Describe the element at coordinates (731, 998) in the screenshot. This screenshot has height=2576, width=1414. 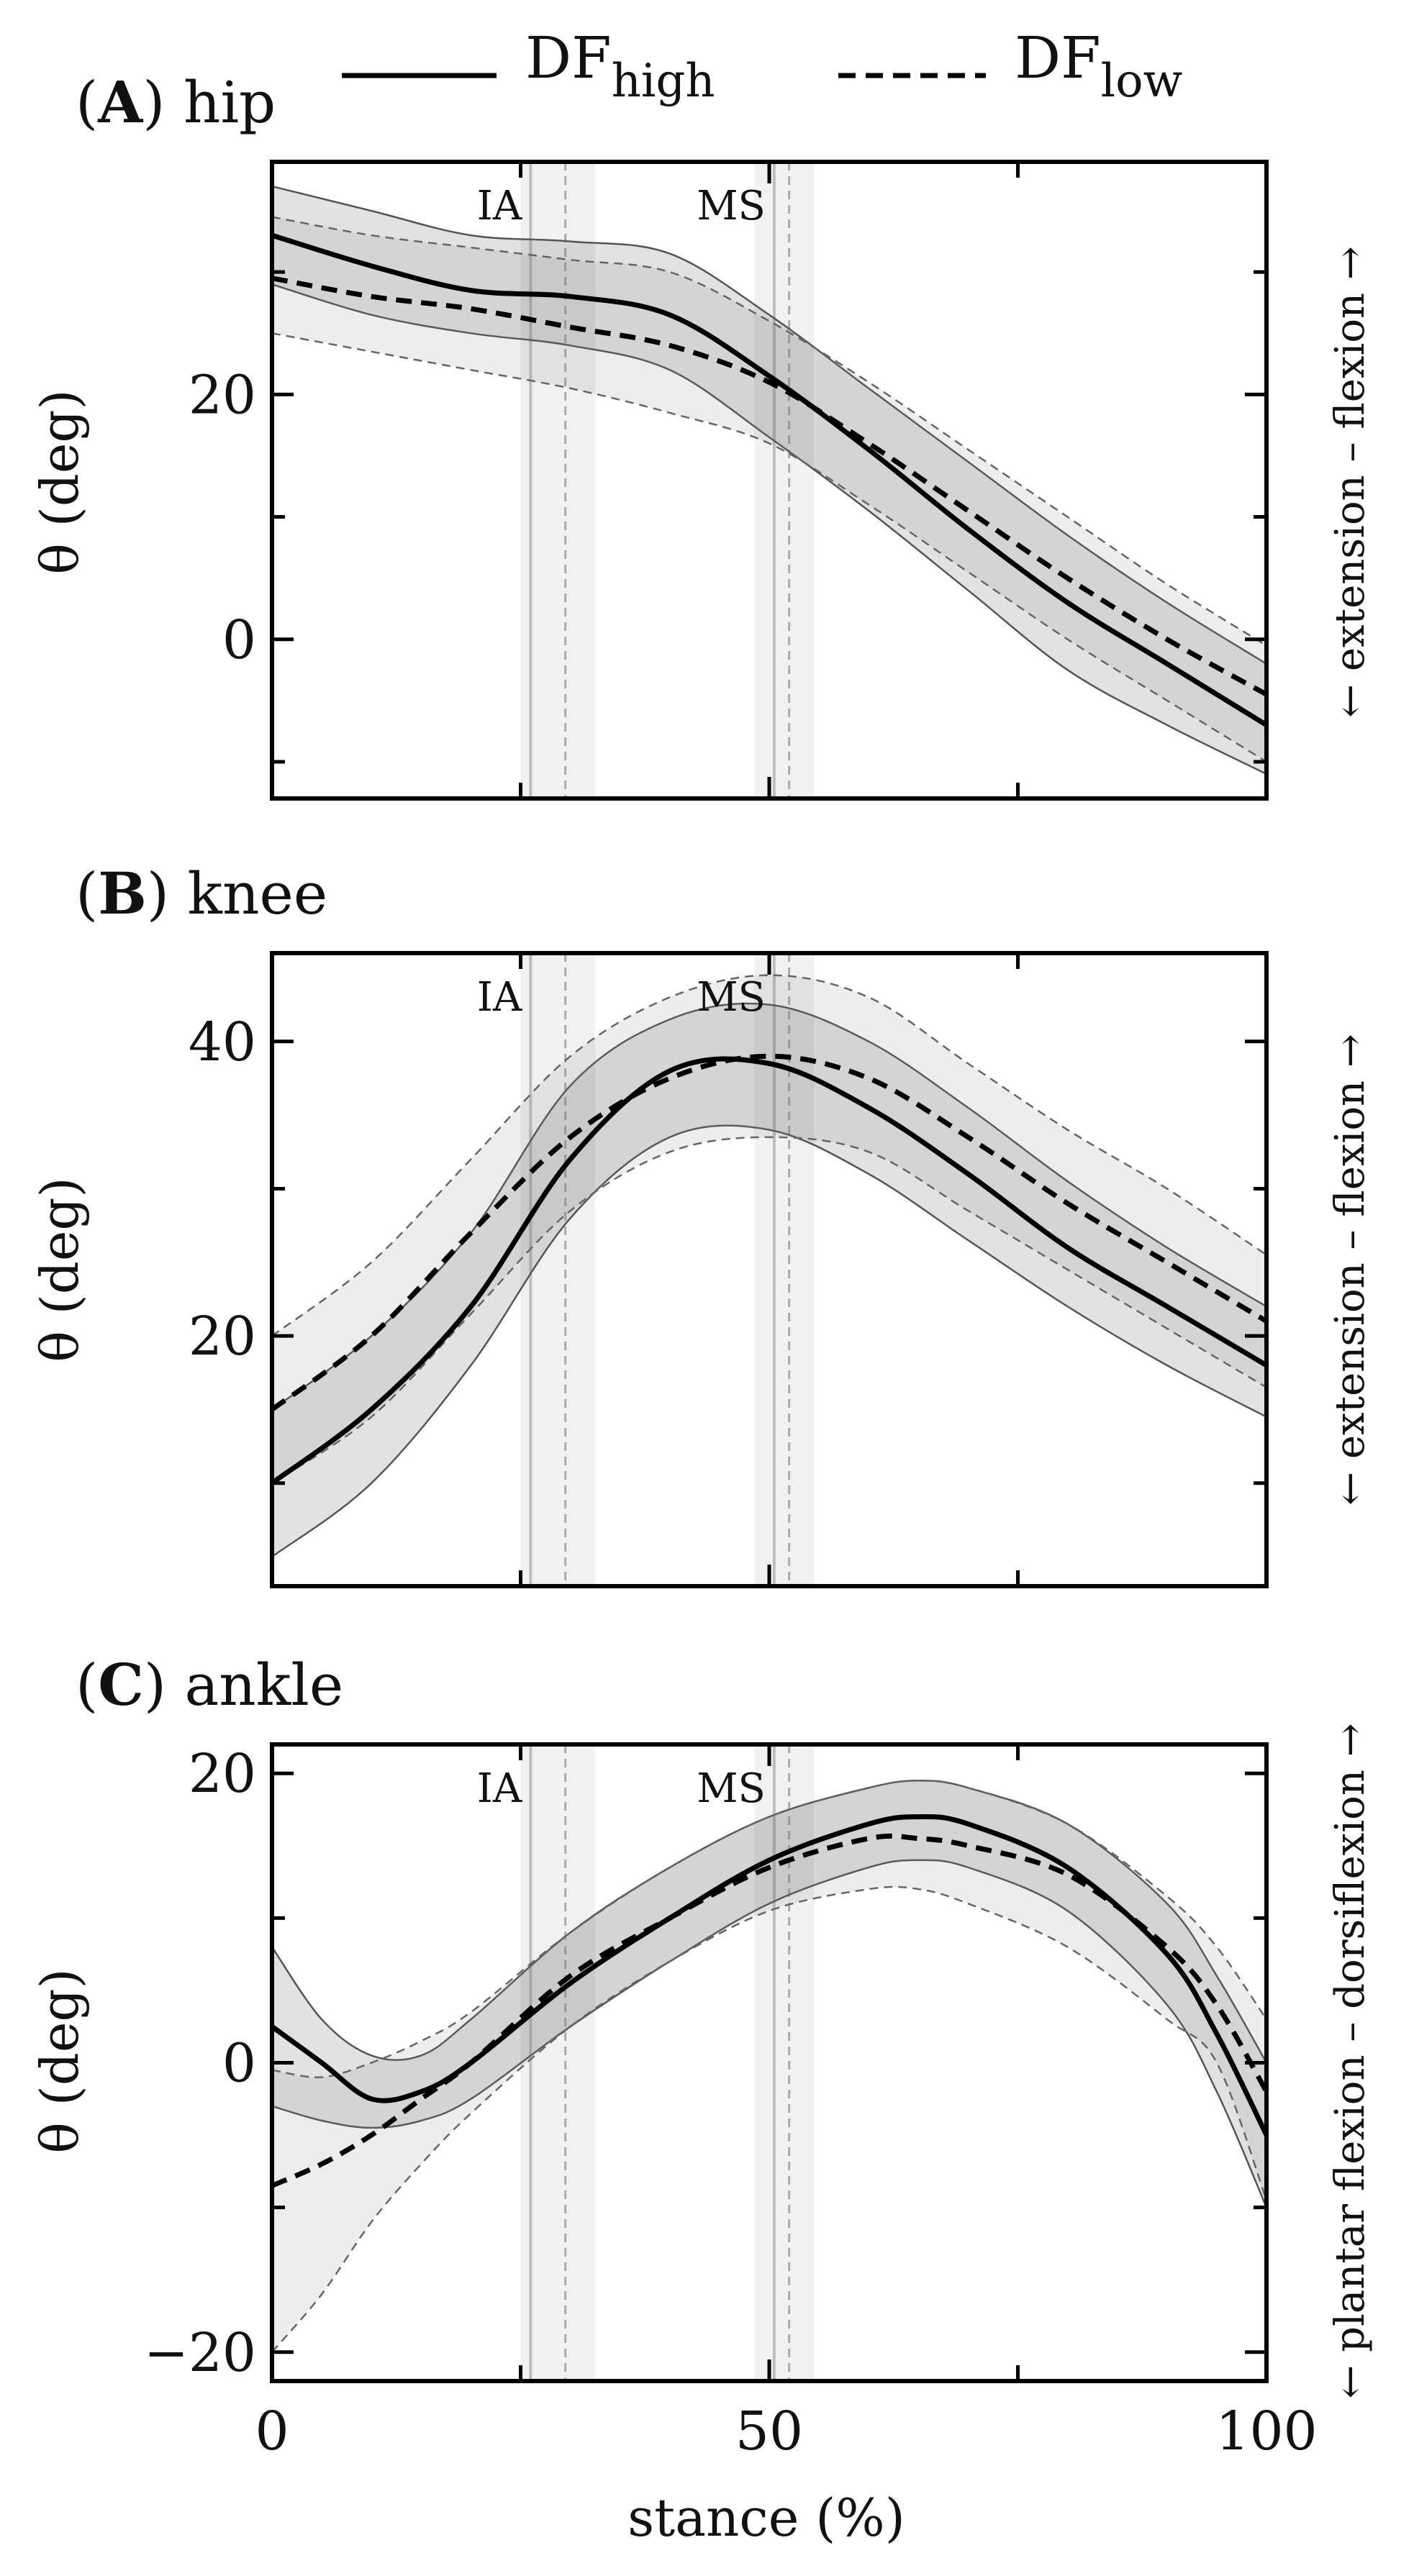
I see `event-label-ms-knee: MS` at that location.